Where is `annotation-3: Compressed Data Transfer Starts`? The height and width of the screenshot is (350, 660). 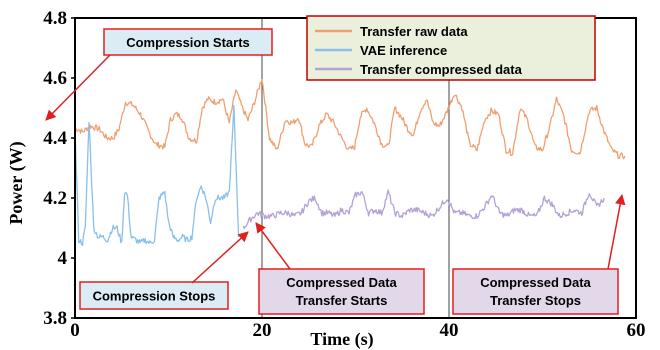 annotation-3: Compressed Data Transfer Starts is located at coordinates (340, 268).